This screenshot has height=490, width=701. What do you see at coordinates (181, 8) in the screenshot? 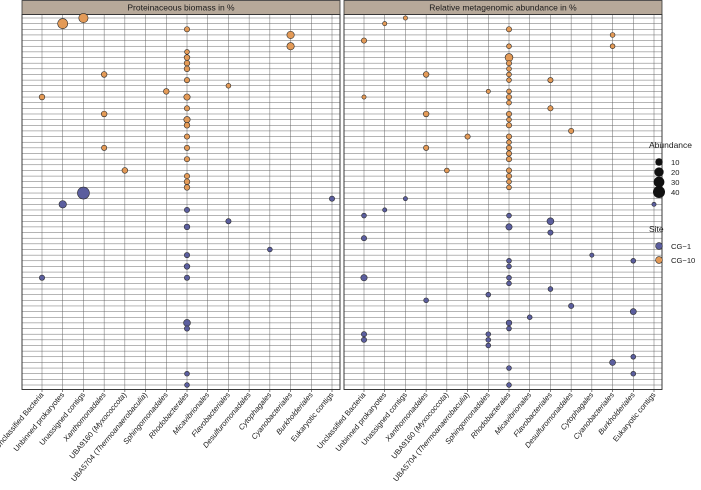
I see `panel-title-0: Proteinaceous biomass in %` at bounding box center [181, 8].